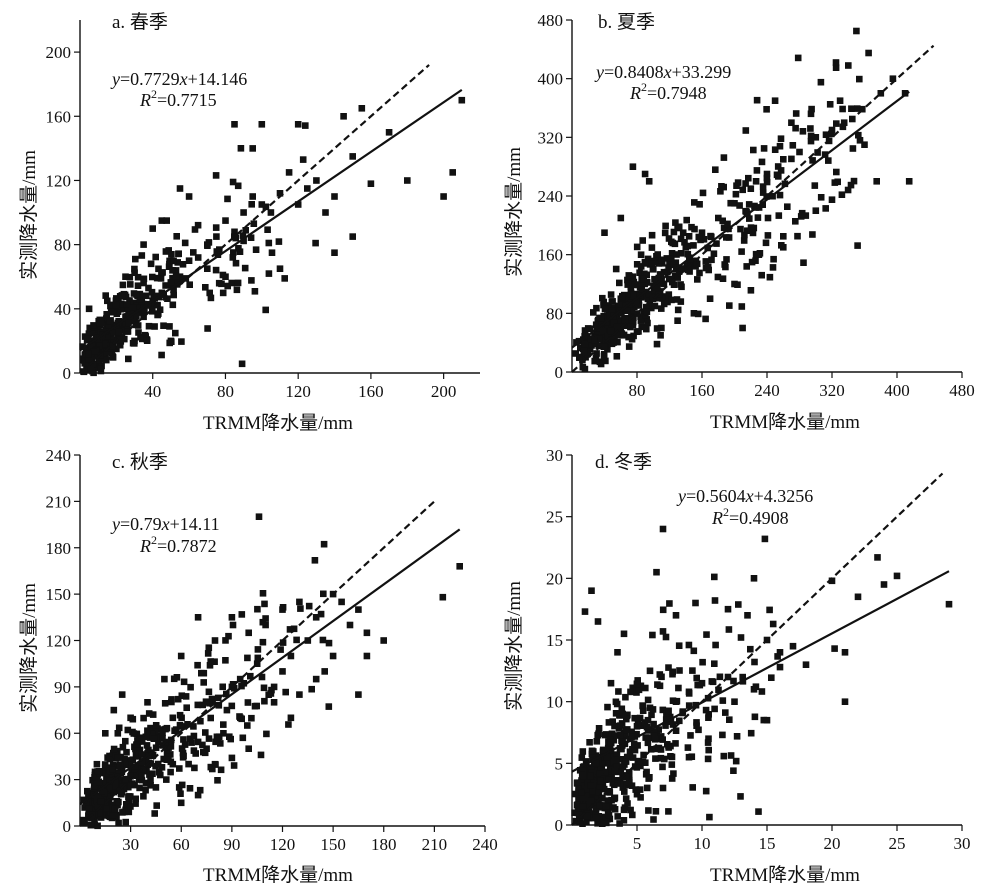  What do you see at coordinates (897, 390) in the screenshot?
I see `x-tick-label: 400` at bounding box center [897, 390].